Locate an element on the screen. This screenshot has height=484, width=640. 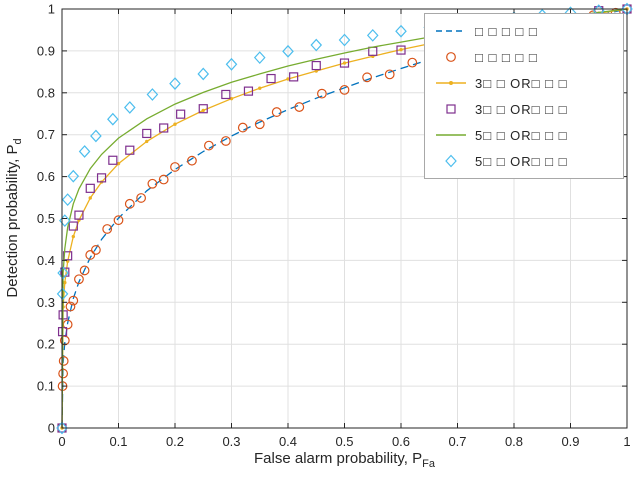
y-axis-label-text: Detection probability, P is located at coordinates (12, 221).